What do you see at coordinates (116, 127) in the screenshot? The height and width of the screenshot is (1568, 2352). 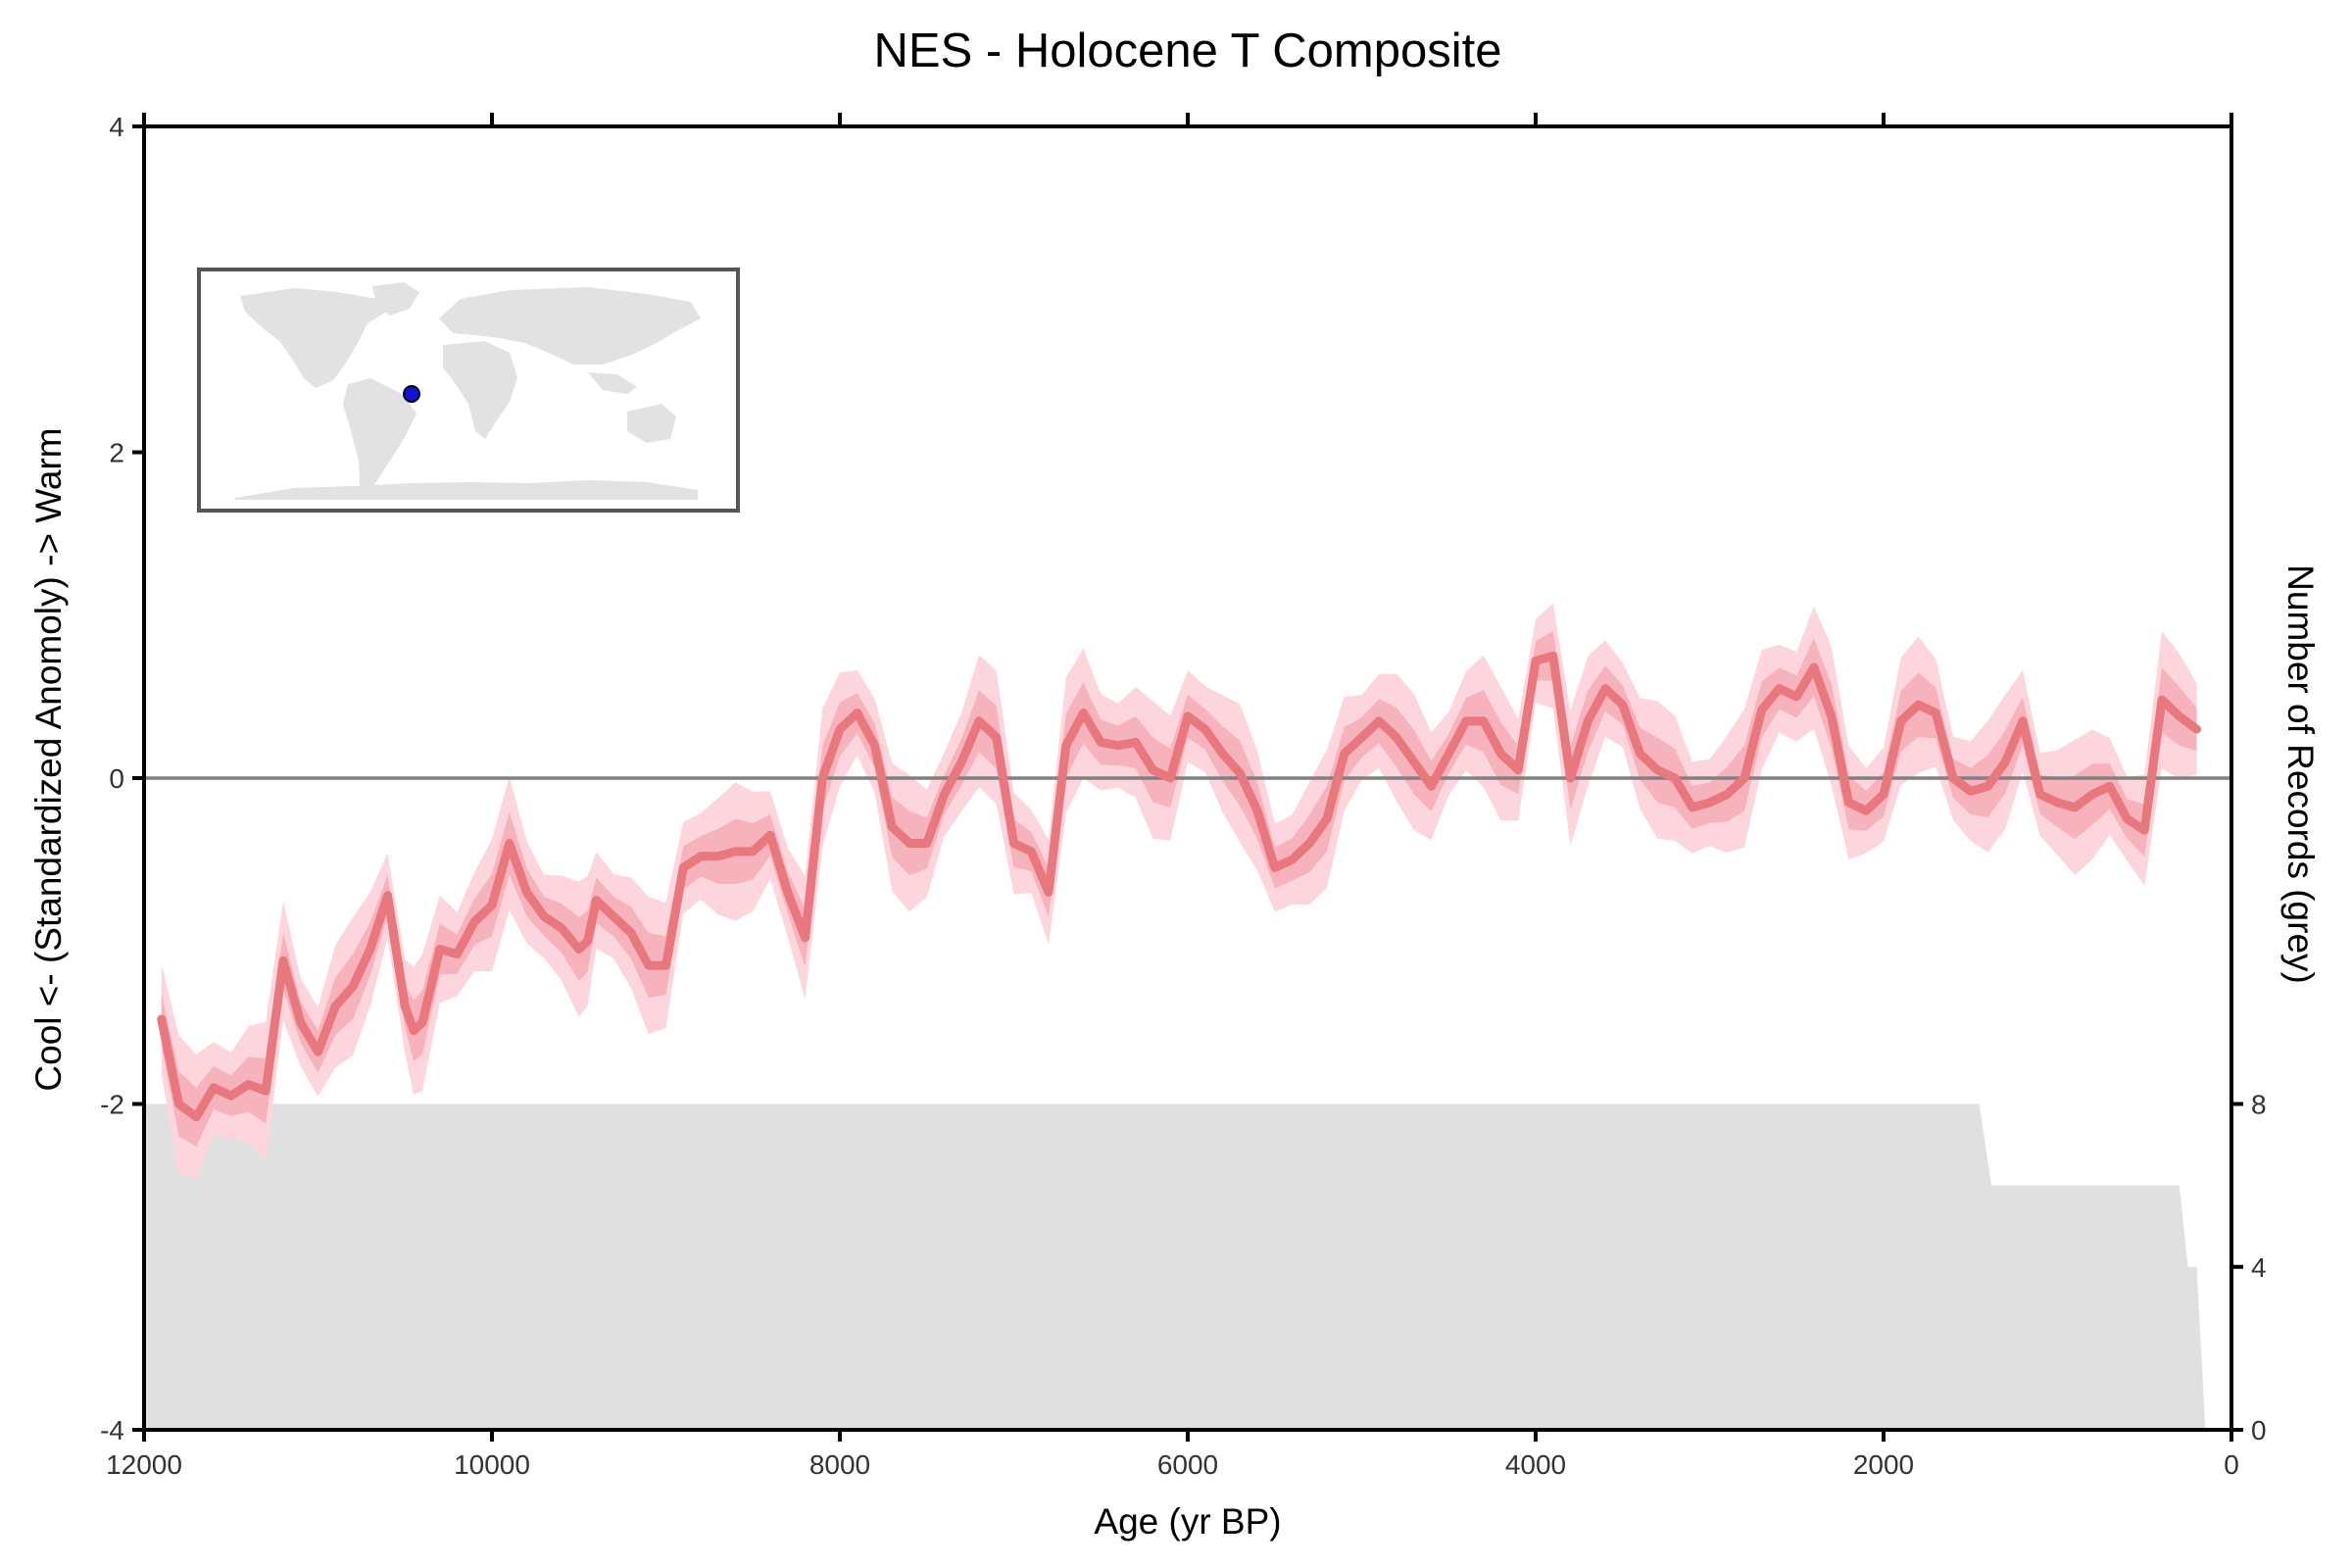 I see `y-tick-label: 4` at bounding box center [116, 127].